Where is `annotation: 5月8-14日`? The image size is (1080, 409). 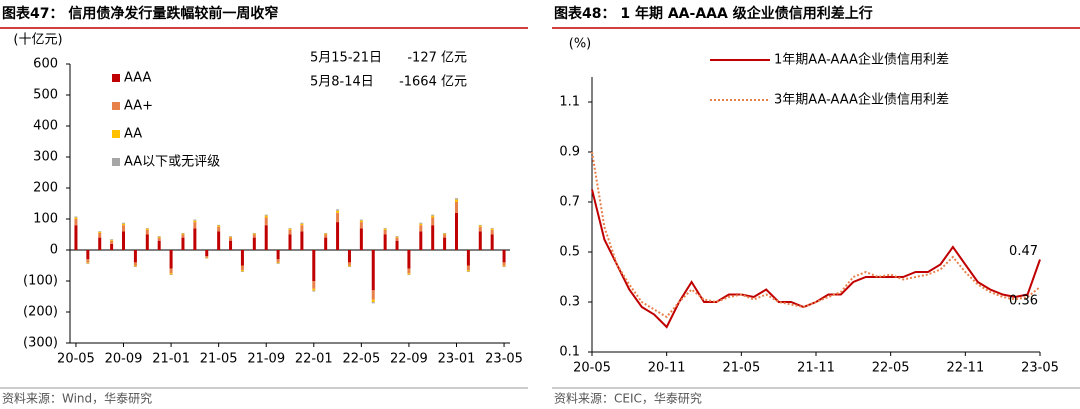 annotation: 5月8-14日 is located at coordinates (342, 82).